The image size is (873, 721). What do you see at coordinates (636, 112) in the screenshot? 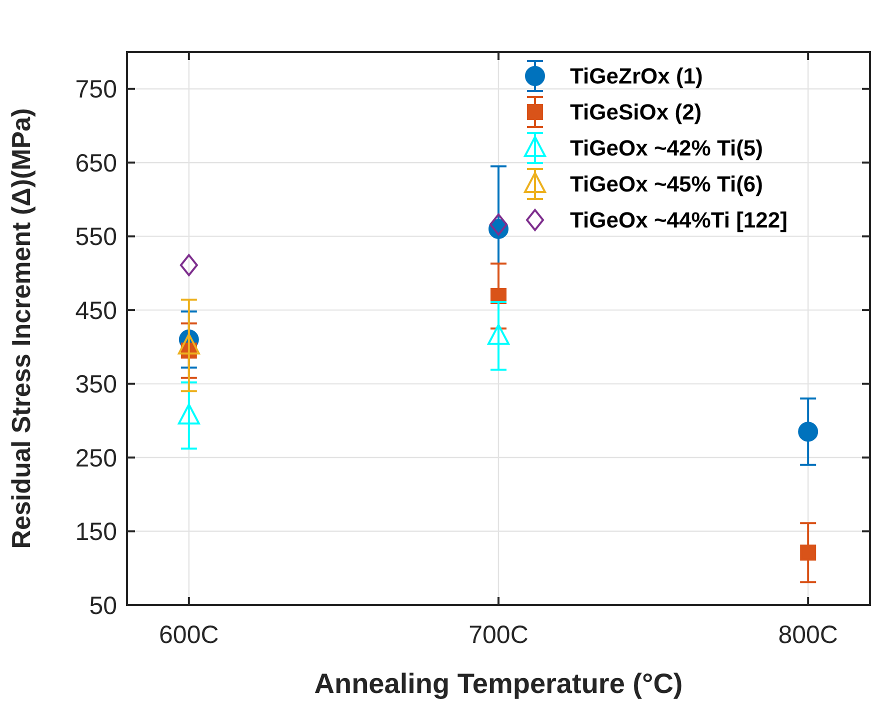
I see `legend-label: TiGeSiOx (2)` at bounding box center [636, 112].